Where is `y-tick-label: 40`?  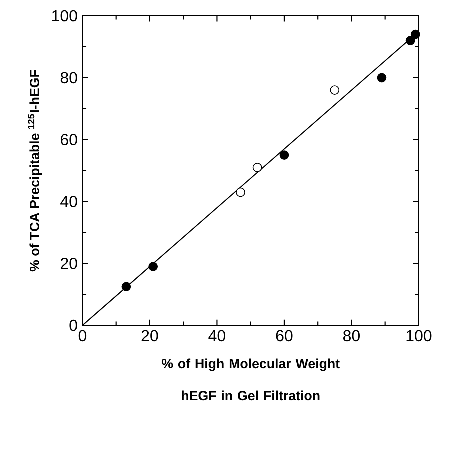 y-tick-label: 40 is located at coordinates (69, 202).